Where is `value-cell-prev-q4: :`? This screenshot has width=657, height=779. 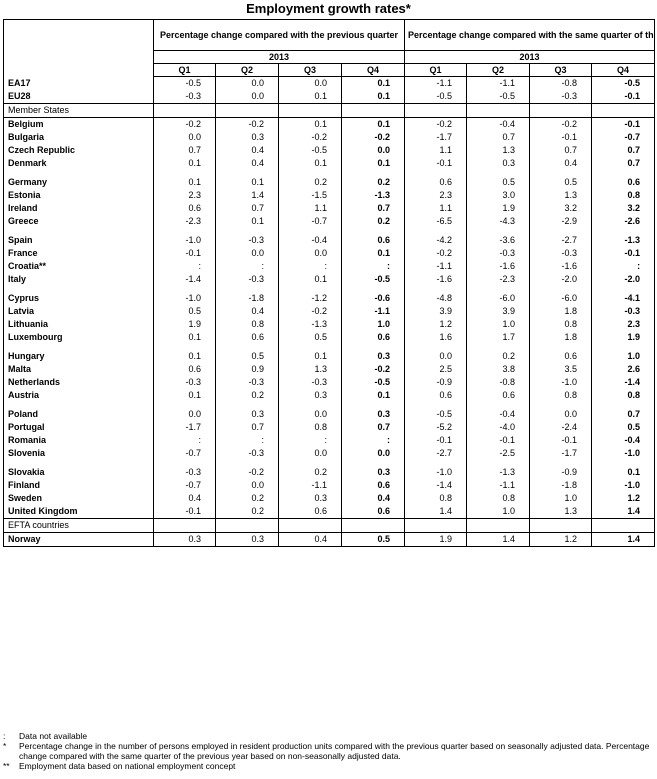 value-cell-prev-q4: : is located at coordinates (373, 266).